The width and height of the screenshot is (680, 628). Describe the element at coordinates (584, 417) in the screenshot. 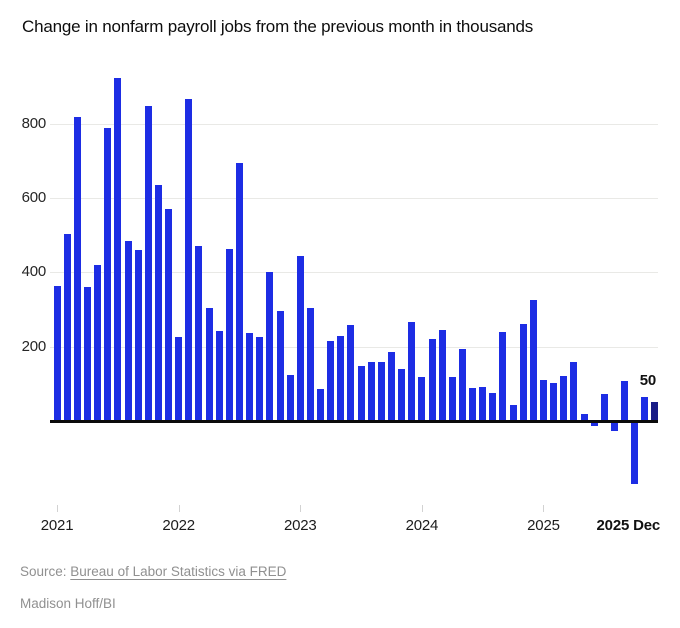

I see `bar-2025-m5` at that location.